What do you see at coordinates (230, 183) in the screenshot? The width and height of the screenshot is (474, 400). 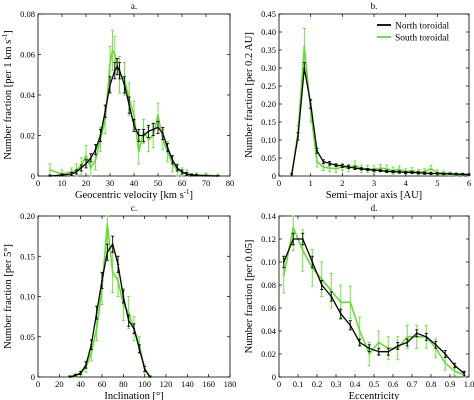 I see `x-tick-label: 80` at bounding box center [230, 183].